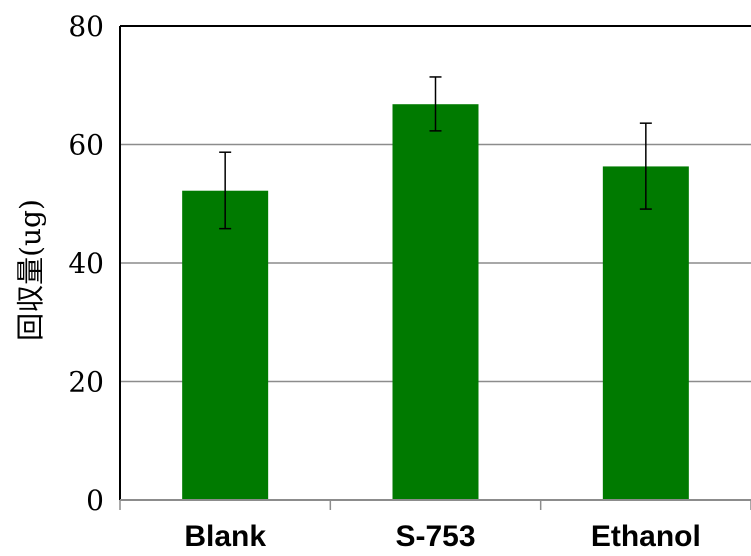 Image resolution: width=751 pixels, height=556 pixels. I want to click on error-bar-blank, so click(225, 190).